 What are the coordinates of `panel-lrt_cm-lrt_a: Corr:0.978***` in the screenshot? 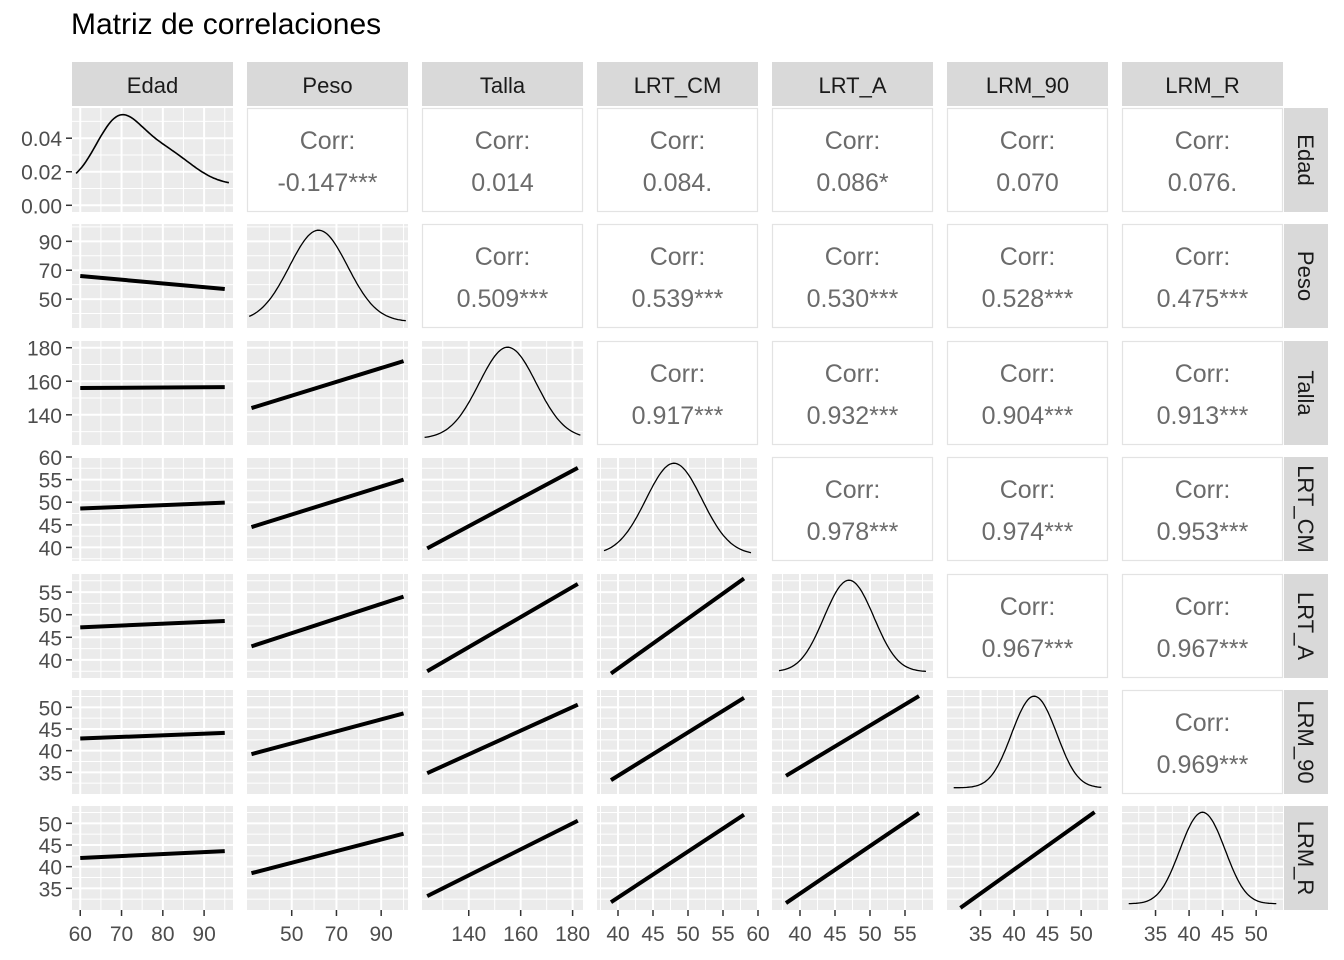 It's located at (853, 509).